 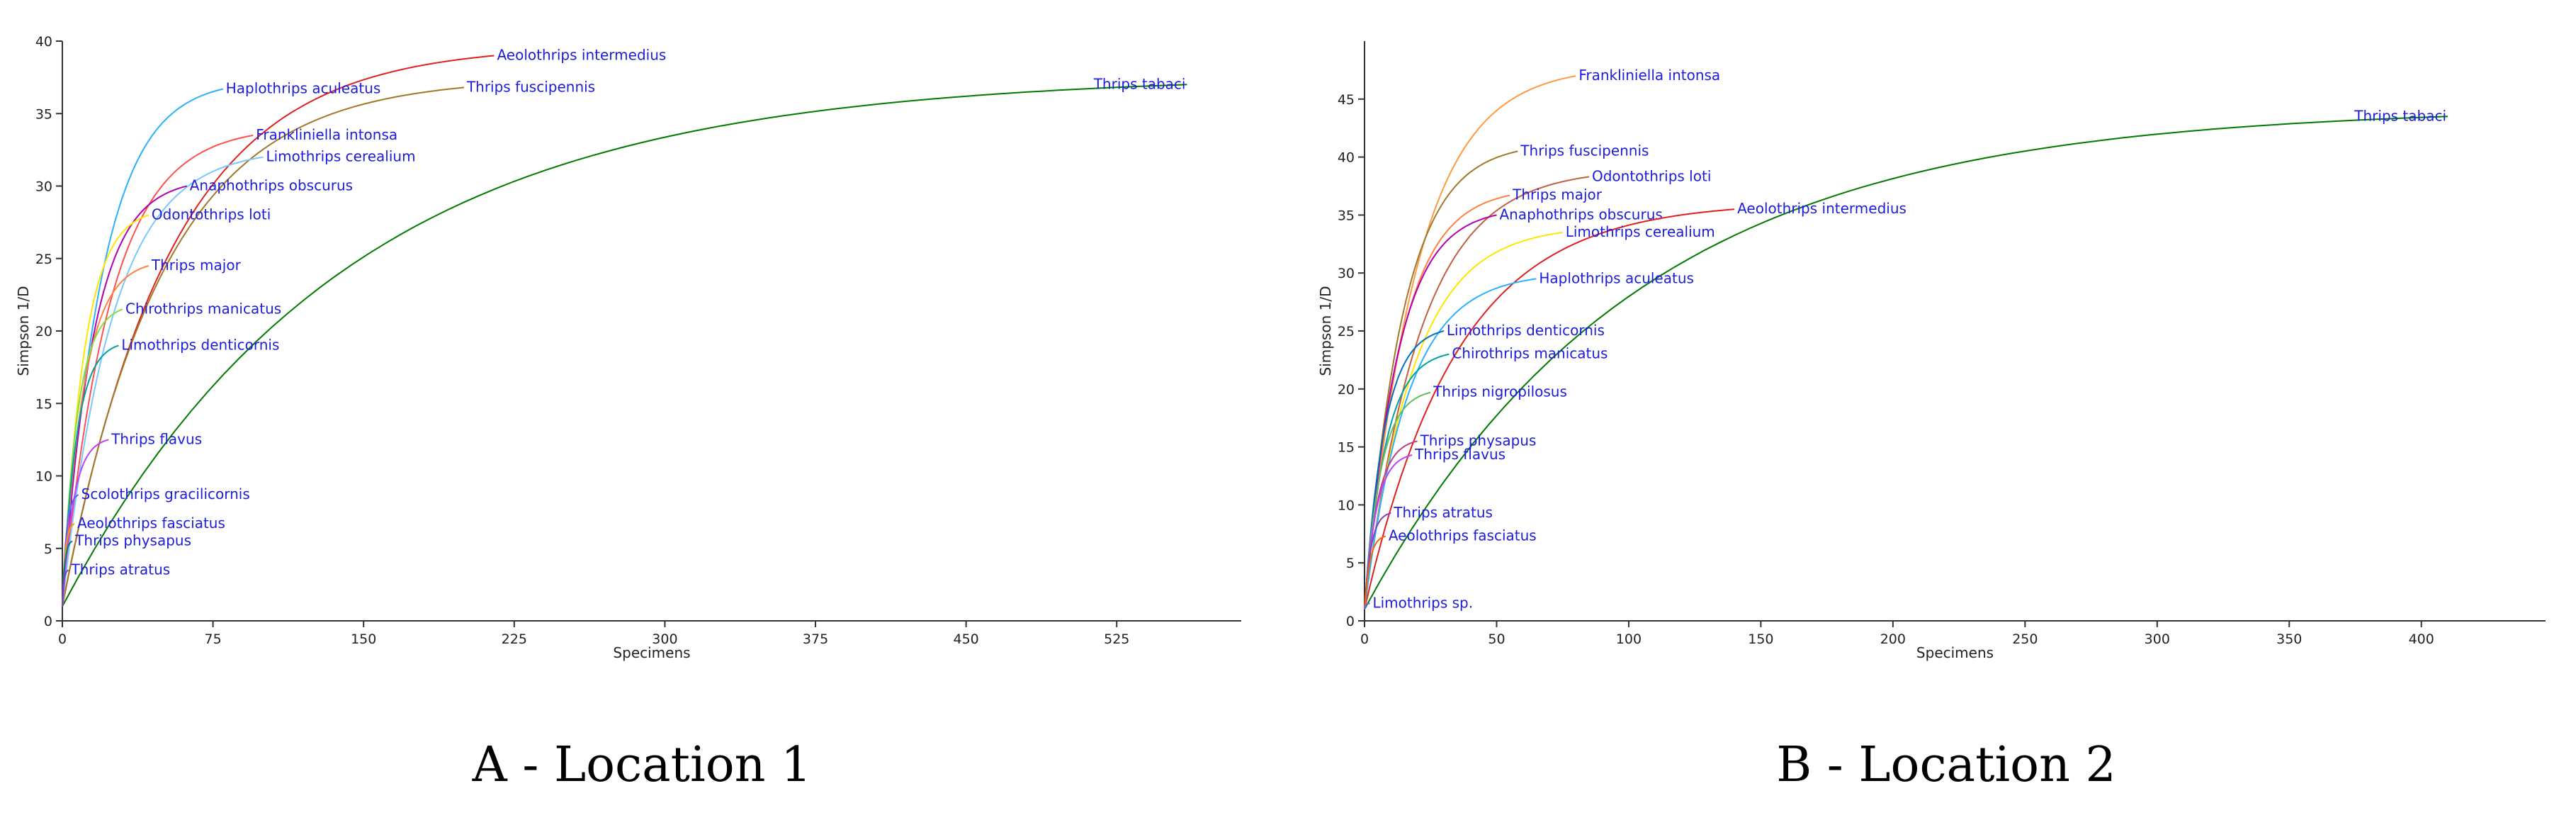 What do you see at coordinates (642, 765) in the screenshot?
I see `caption-location-1: A - Location 1` at bounding box center [642, 765].